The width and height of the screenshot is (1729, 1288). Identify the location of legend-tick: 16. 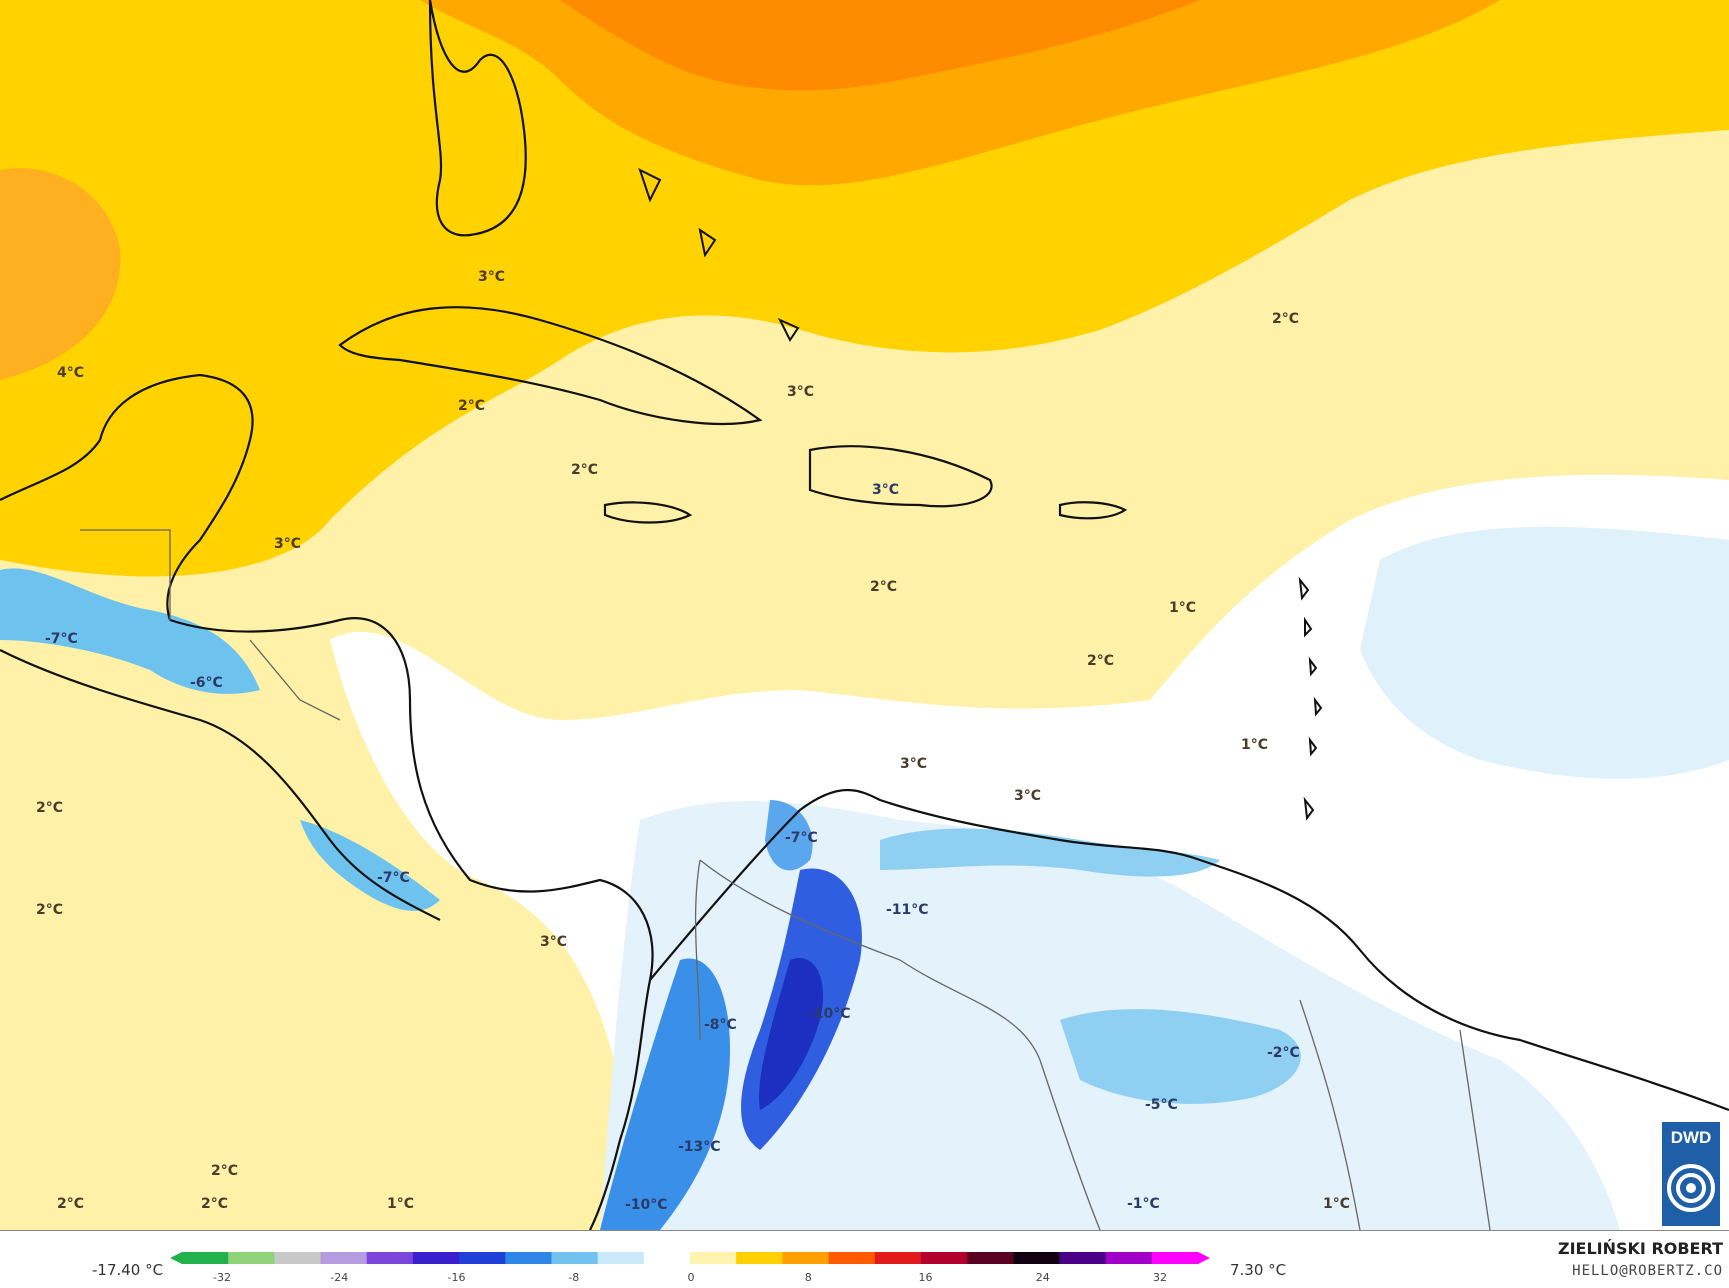
(925, 1277).